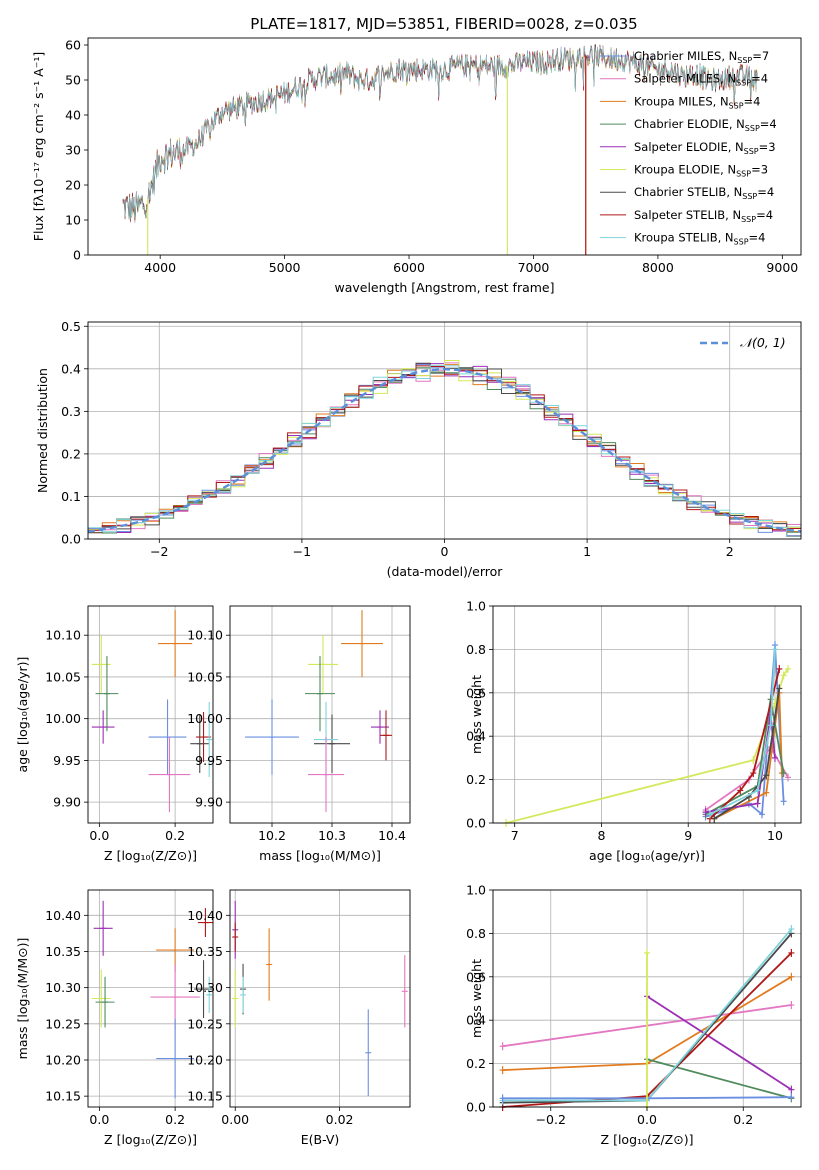 The image size is (819, 1170). I want to click on x-tick-label: 5000, so click(285, 267).